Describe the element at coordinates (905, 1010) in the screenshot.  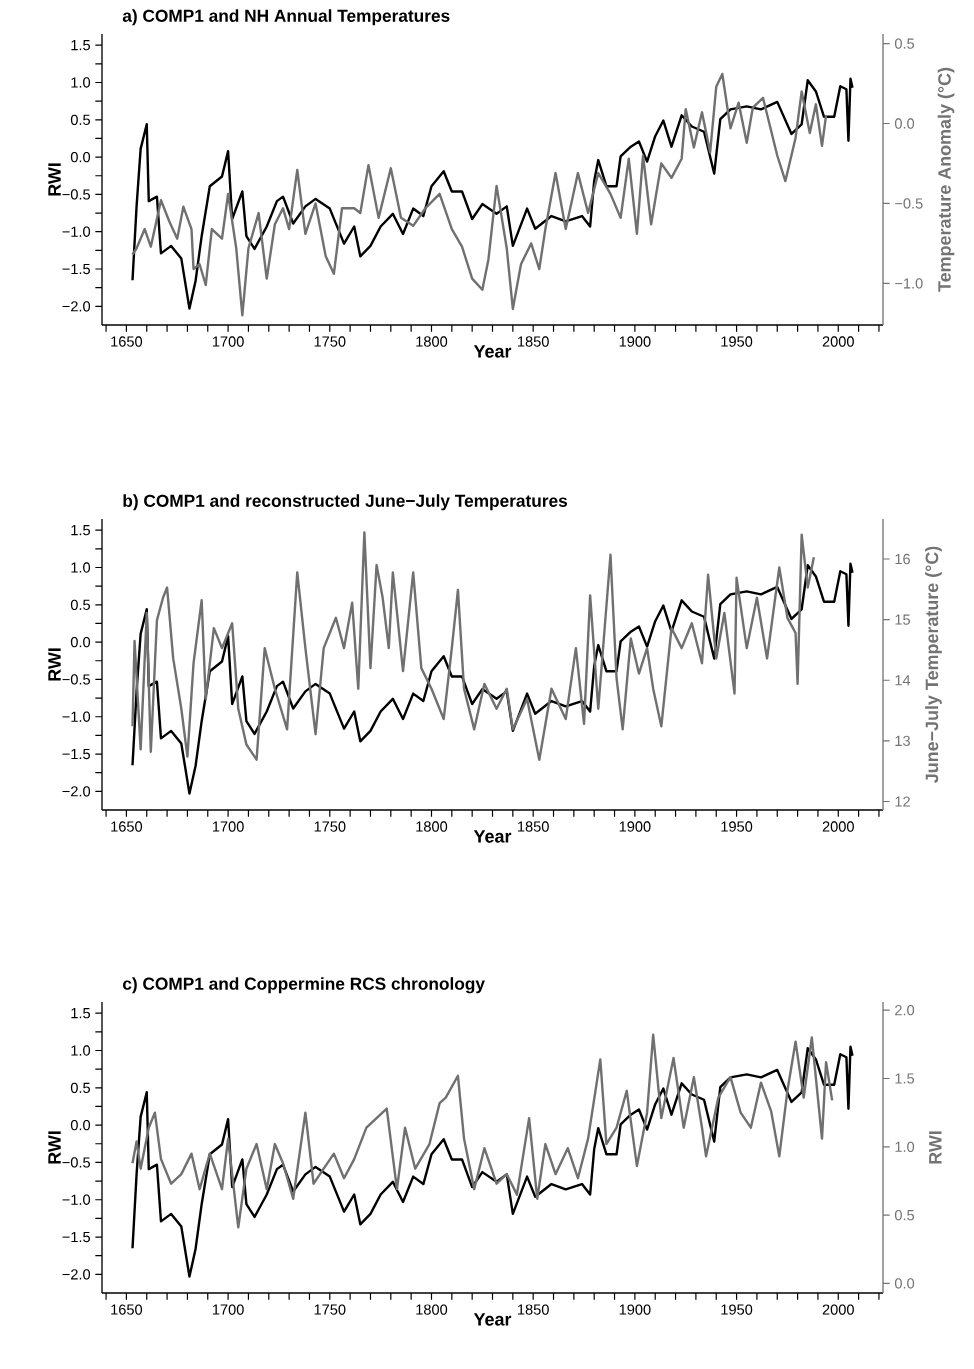
I see `y2-tick-label: 2.0` at that location.